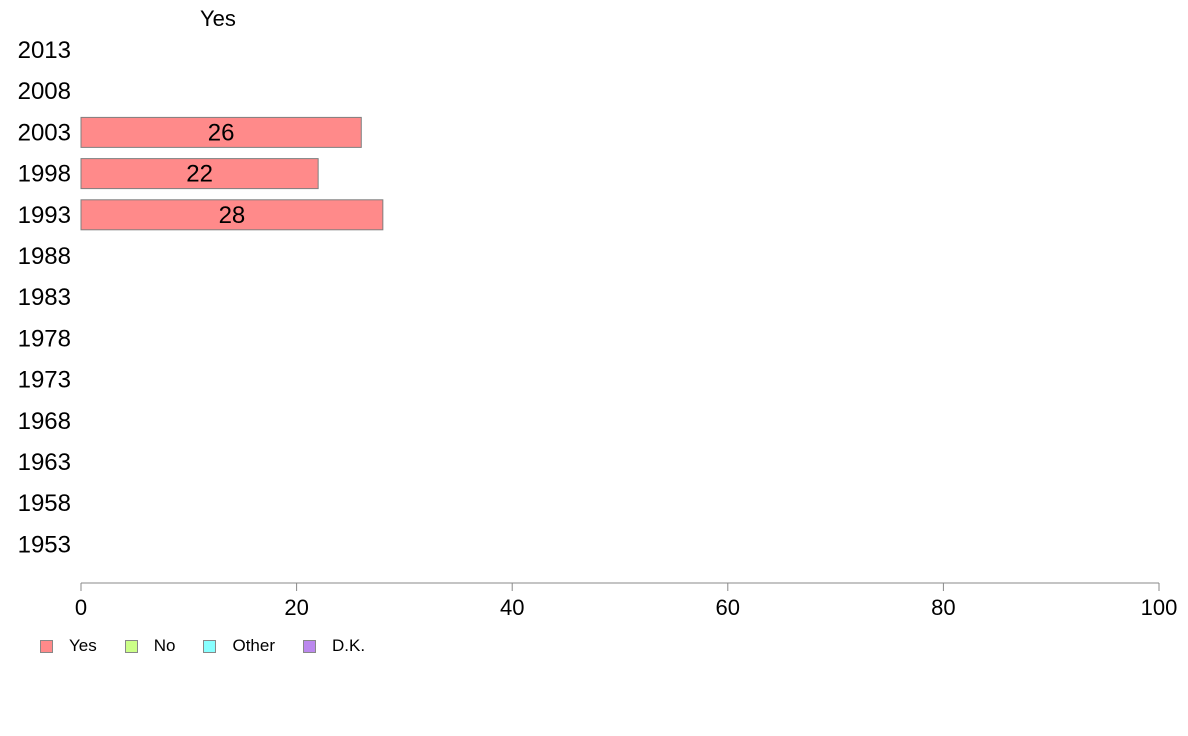 This screenshot has height=736, width=1188. Describe the element at coordinates (44, 215) in the screenshot. I see `category-label-1993: 1993` at that location.